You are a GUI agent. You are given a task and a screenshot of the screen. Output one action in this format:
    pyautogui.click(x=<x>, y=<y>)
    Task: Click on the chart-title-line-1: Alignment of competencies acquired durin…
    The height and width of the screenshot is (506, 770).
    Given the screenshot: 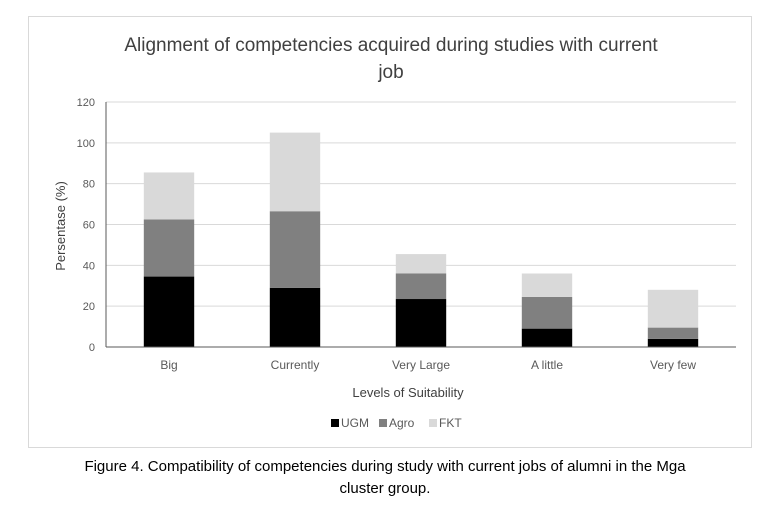 What is the action you would take?
    pyautogui.click(x=391, y=45)
    